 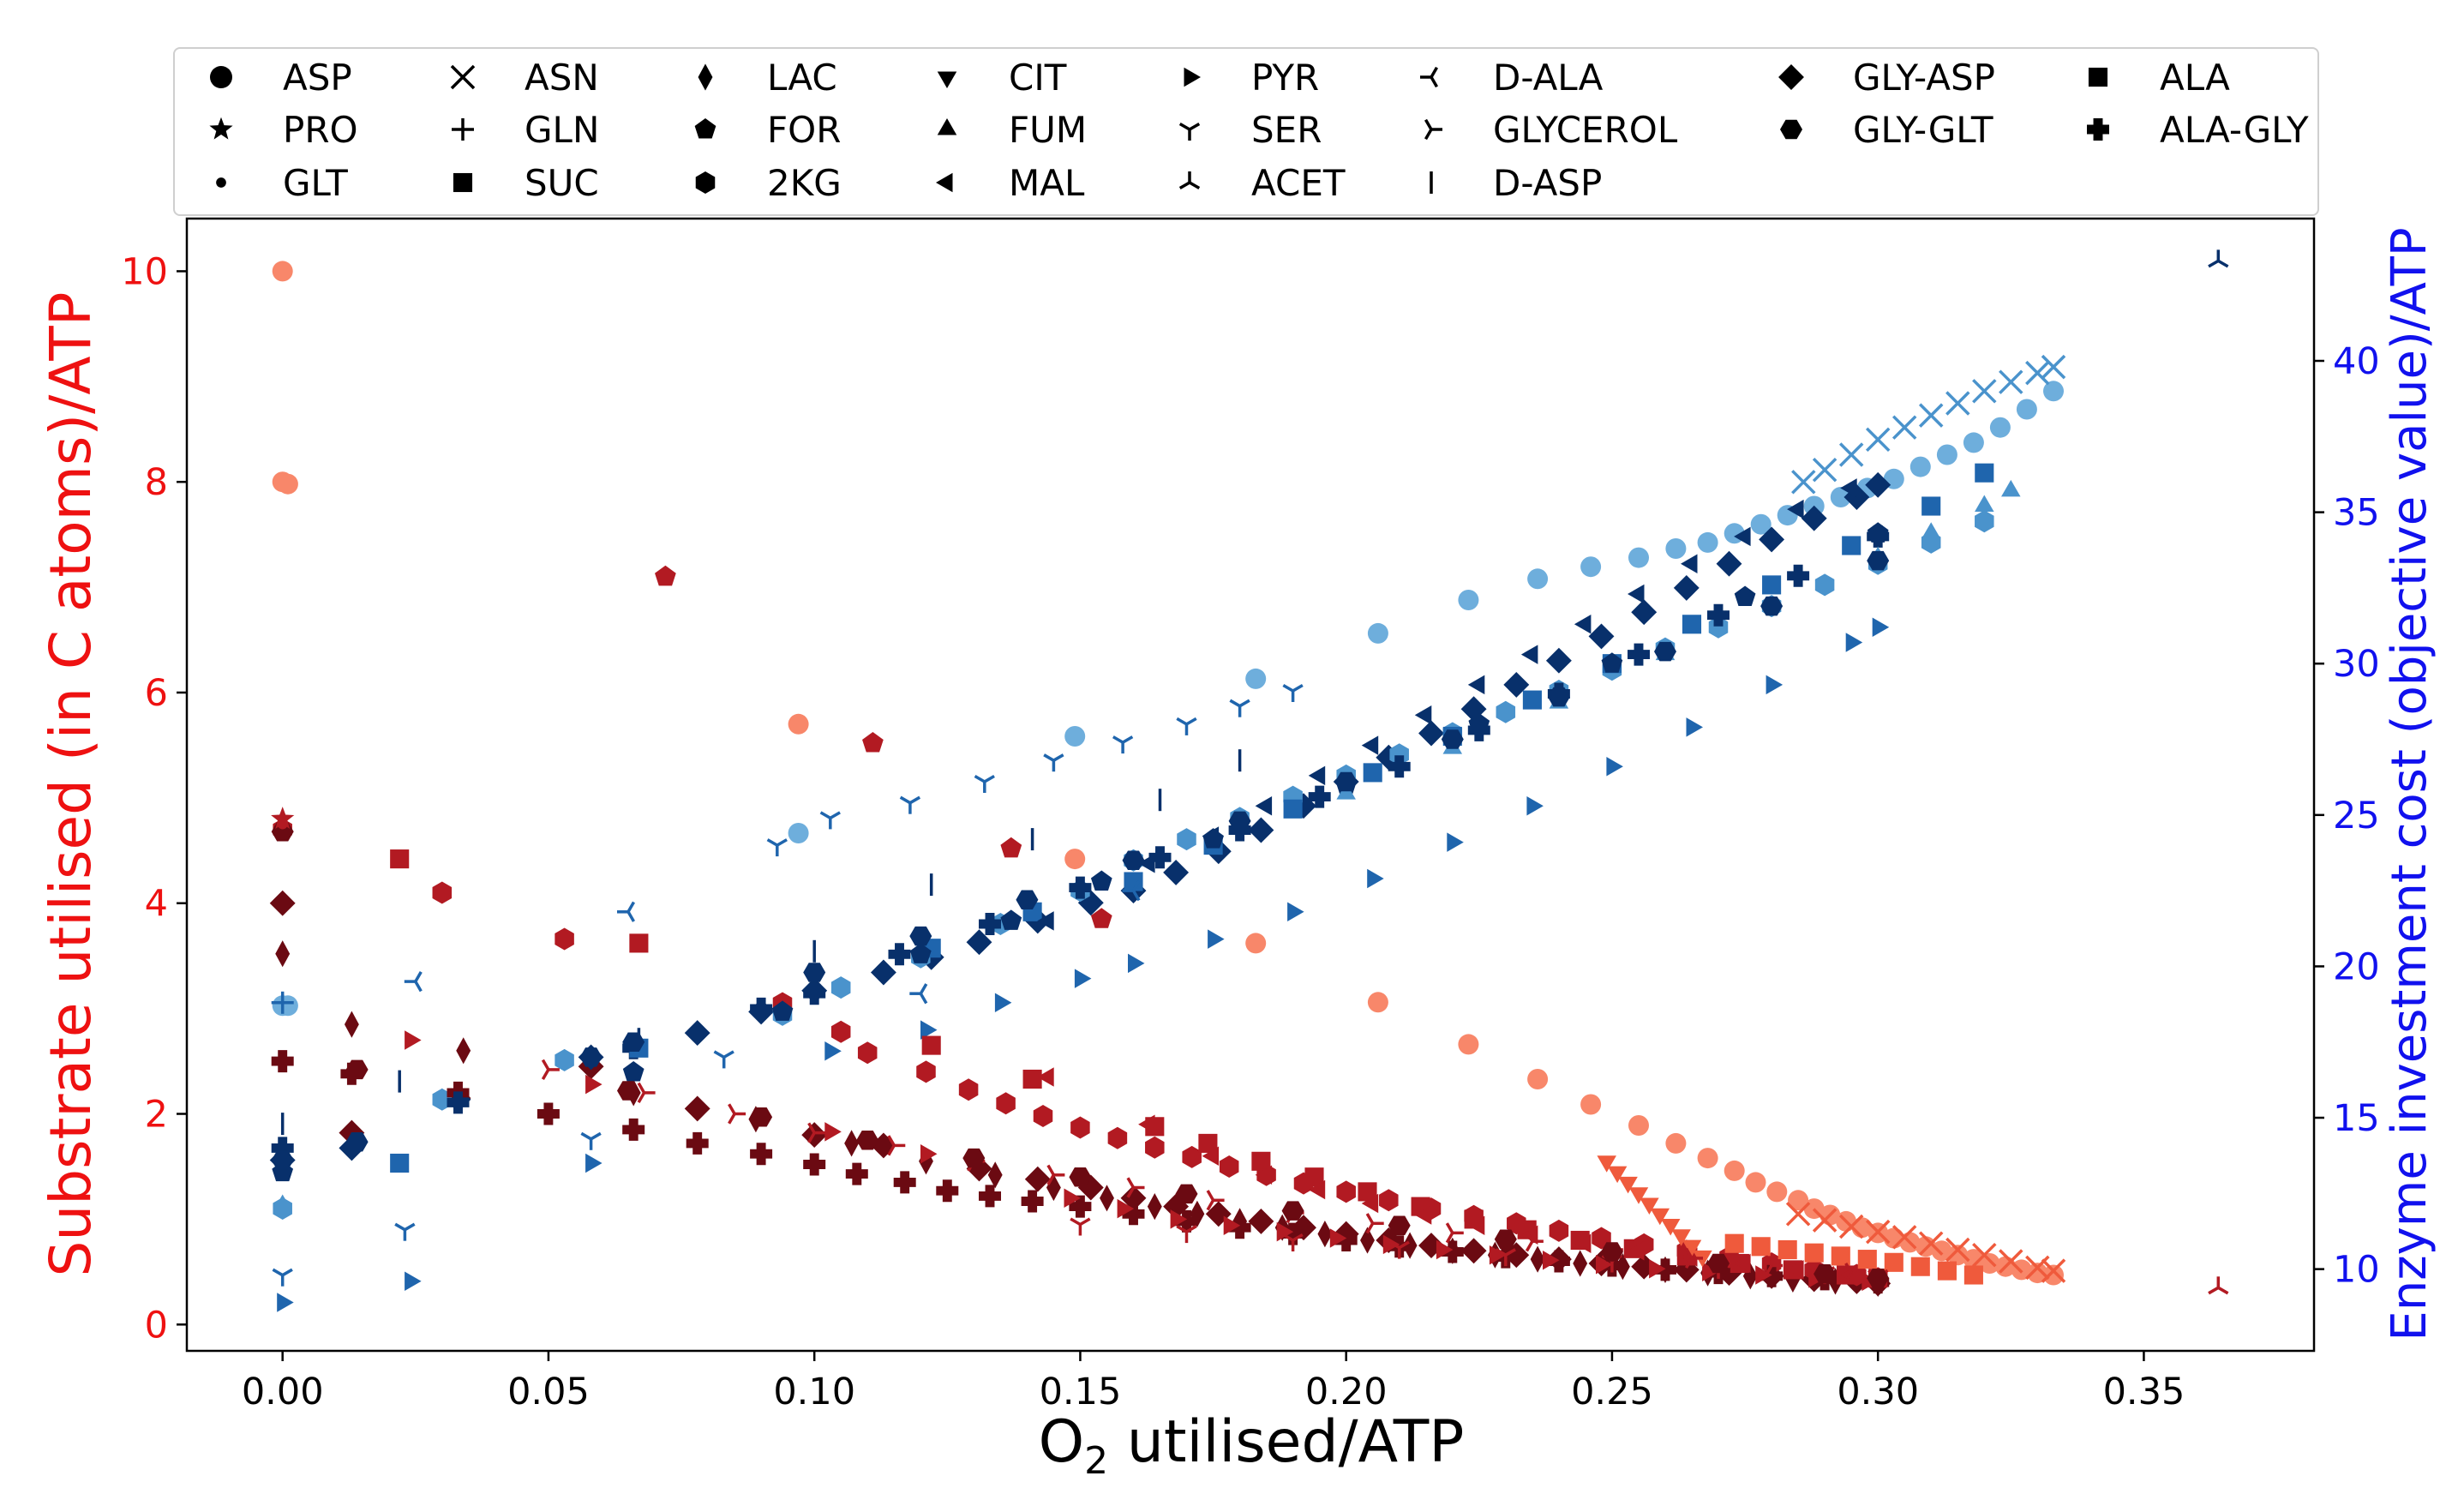 What do you see at coordinates (1791, 129) in the screenshot?
I see `legend-marker-gly-glt-icon` at bounding box center [1791, 129].